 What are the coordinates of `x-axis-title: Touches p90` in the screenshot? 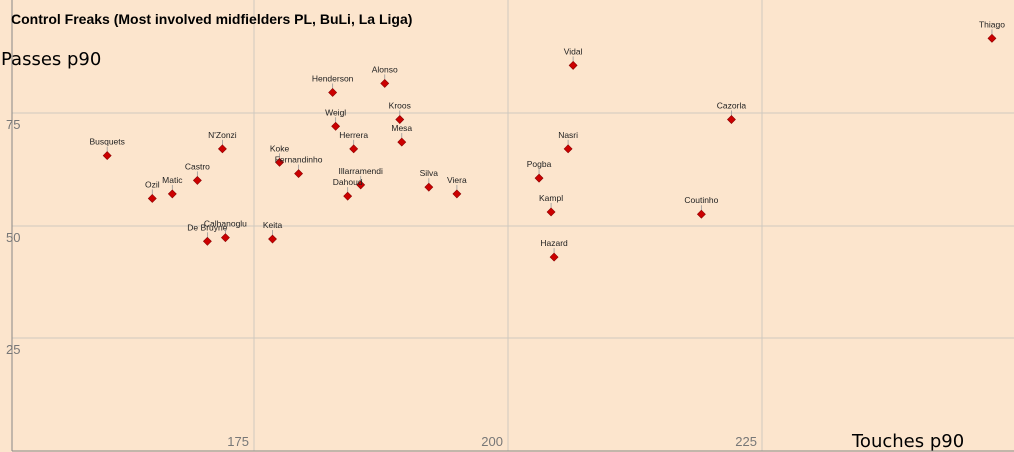 It's located at (907, 441).